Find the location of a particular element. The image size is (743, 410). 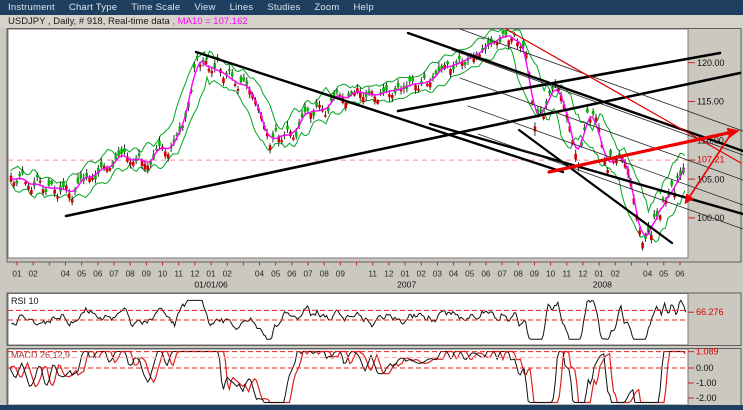

menu-item-chart-type: Chart Type is located at coordinates (93, 7).